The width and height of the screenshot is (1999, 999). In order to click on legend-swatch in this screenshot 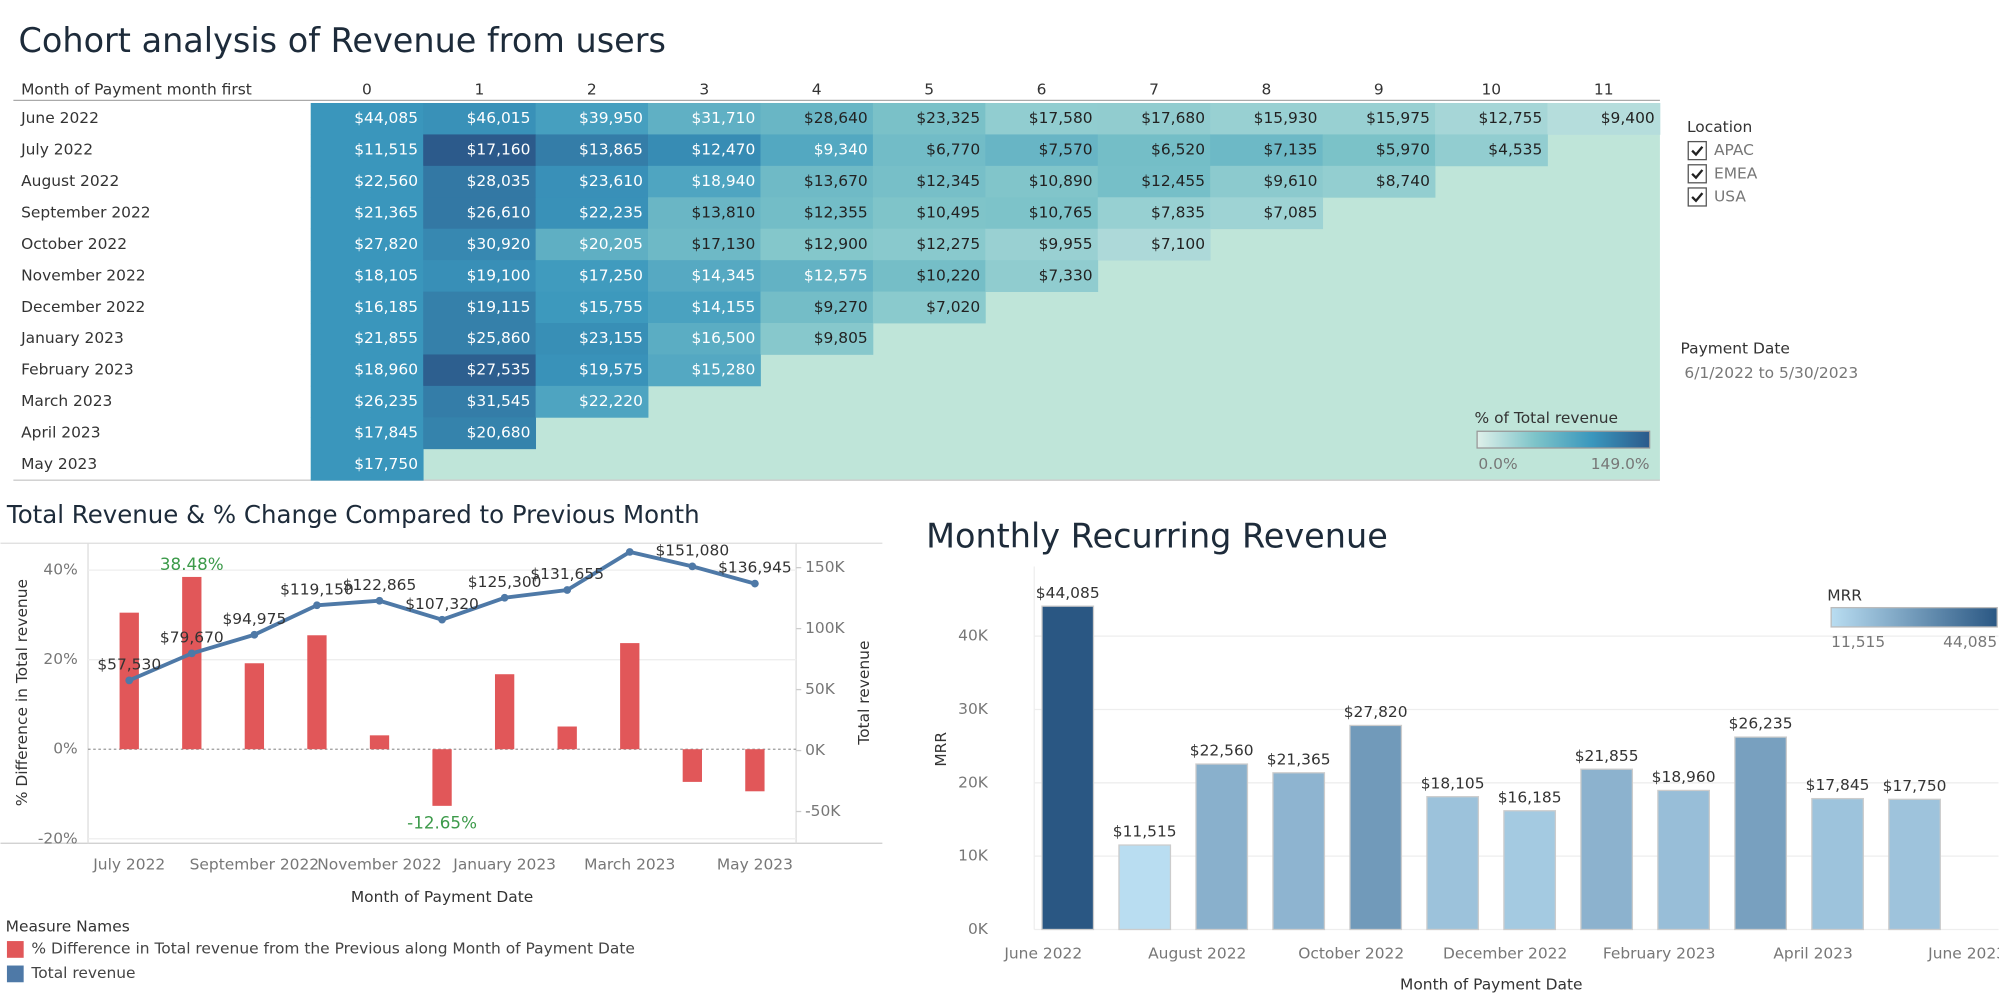, I will do `click(15, 974)`.